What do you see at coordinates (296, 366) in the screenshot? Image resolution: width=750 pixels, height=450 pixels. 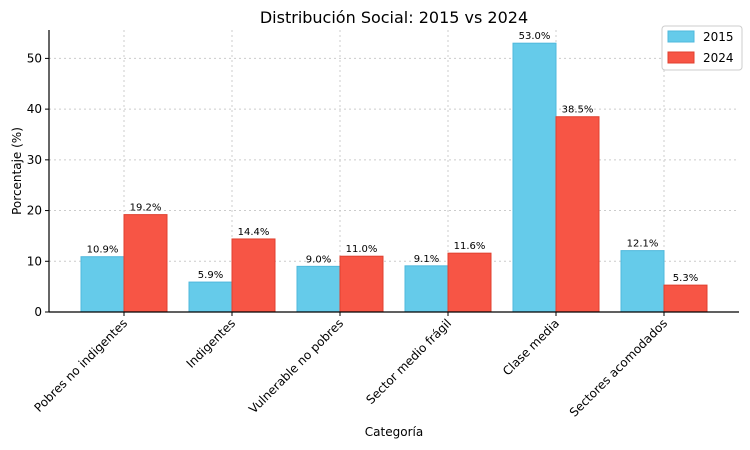 I see `x-tick-label: Vulnerable no pobres` at bounding box center [296, 366].